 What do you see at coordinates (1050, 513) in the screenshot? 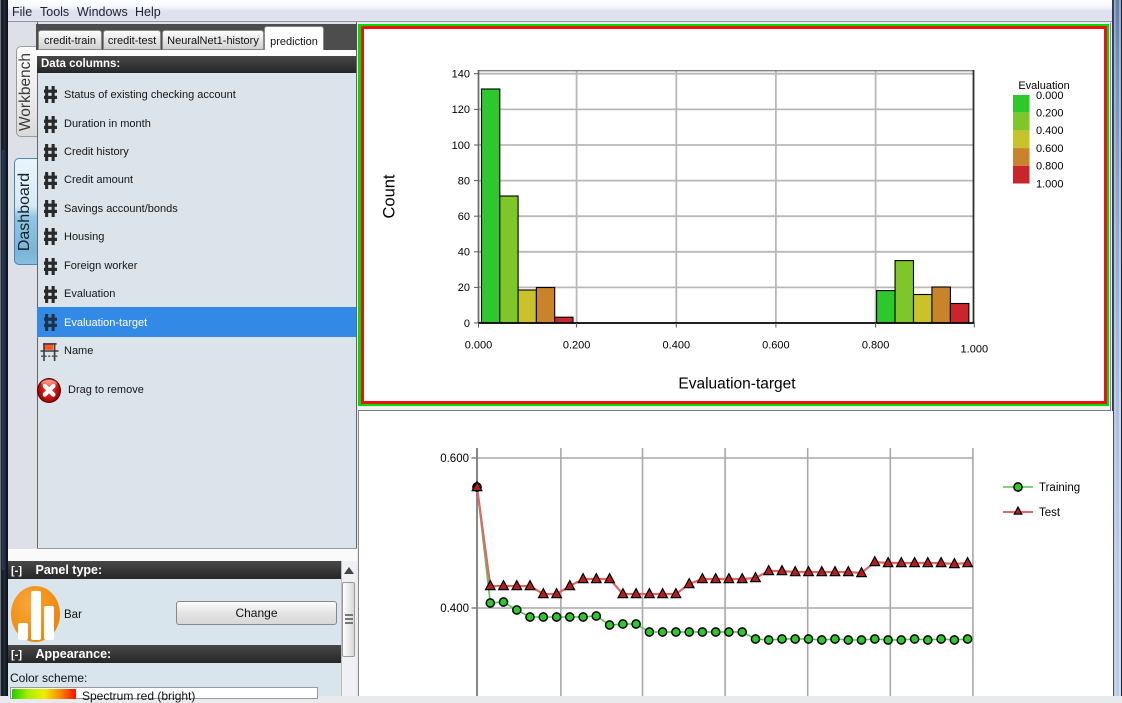
I see `svg-text: Test` at bounding box center [1050, 513].